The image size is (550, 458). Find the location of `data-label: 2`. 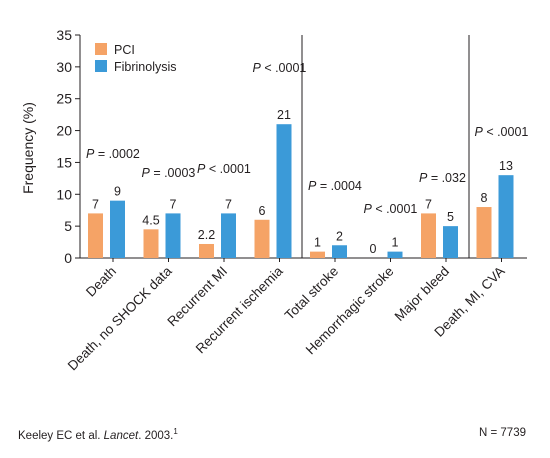

data-label: 2 is located at coordinates (339, 236).